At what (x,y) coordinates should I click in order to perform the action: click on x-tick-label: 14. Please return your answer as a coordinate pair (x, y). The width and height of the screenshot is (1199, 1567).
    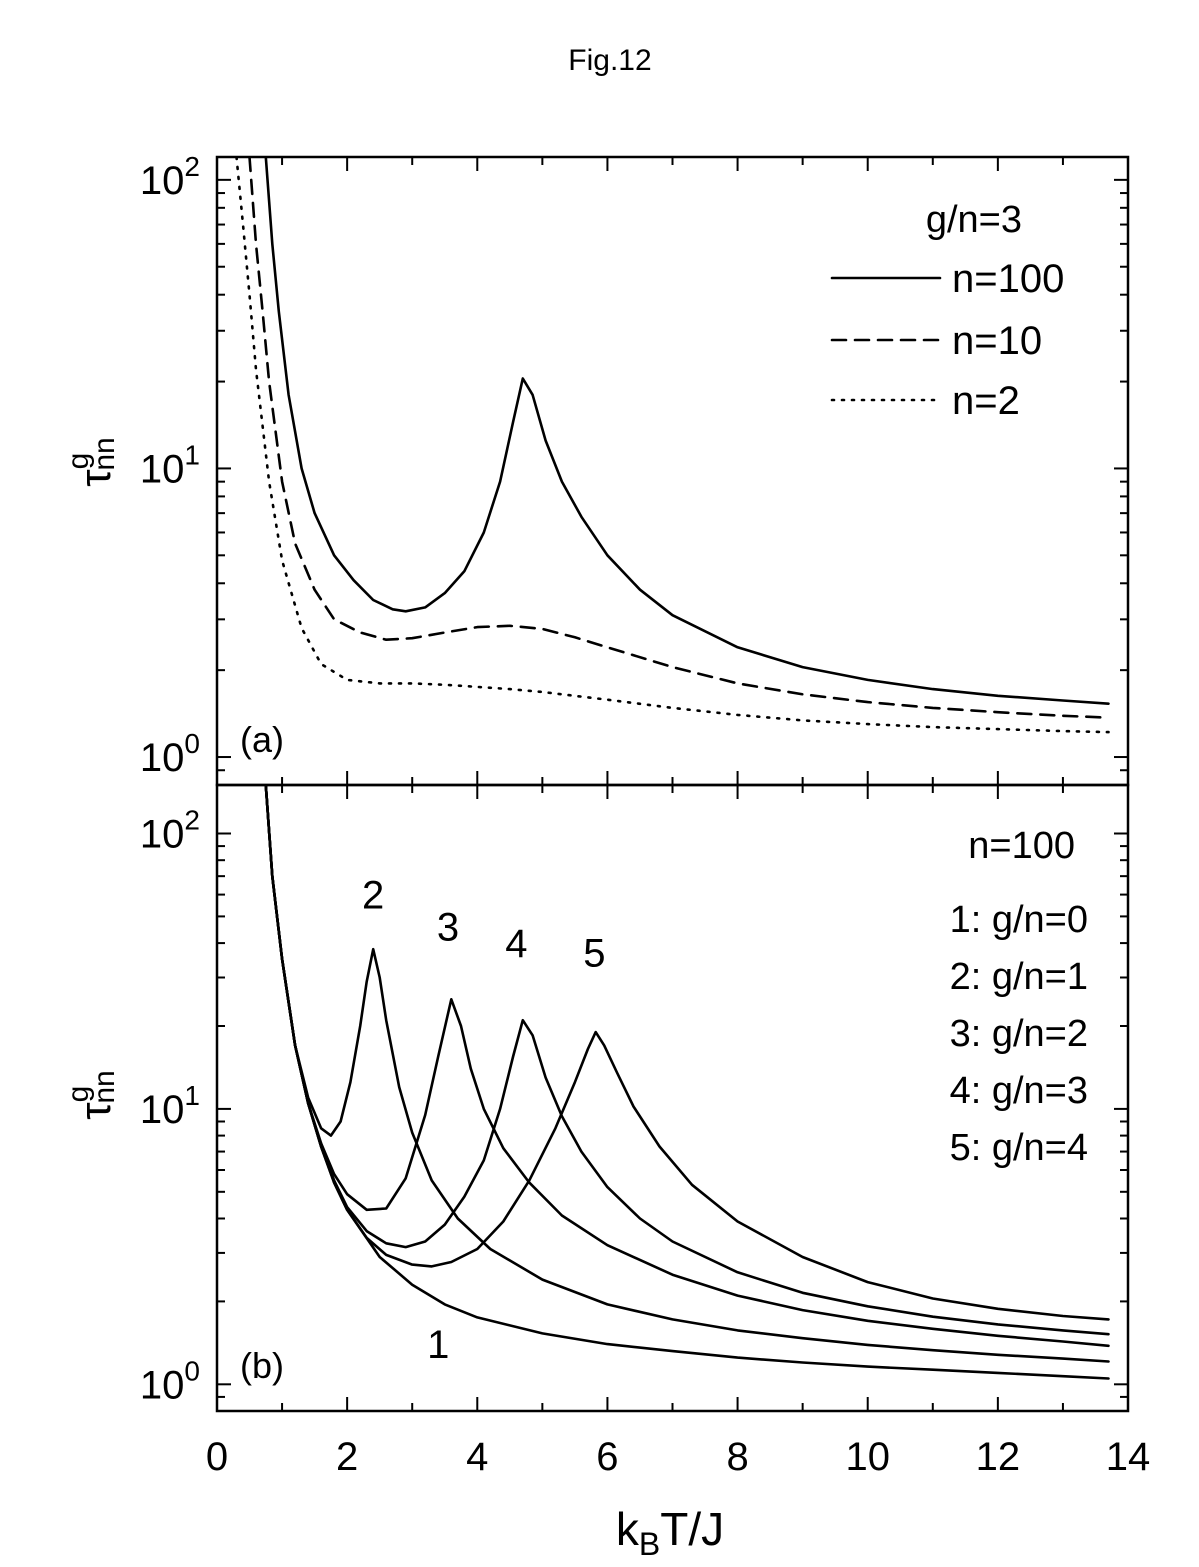
    Looking at the image, I should click on (1128, 1457).